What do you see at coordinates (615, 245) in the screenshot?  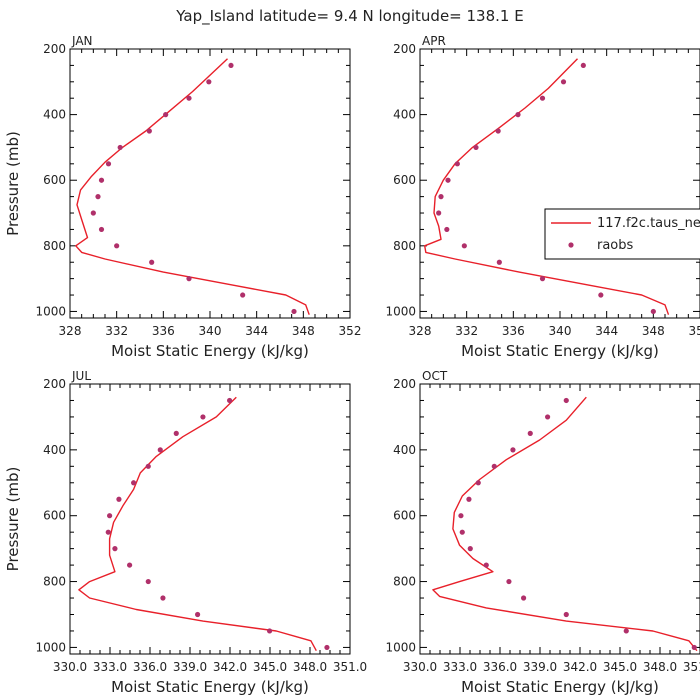 I see `legend-obs-label: raobs` at bounding box center [615, 245].